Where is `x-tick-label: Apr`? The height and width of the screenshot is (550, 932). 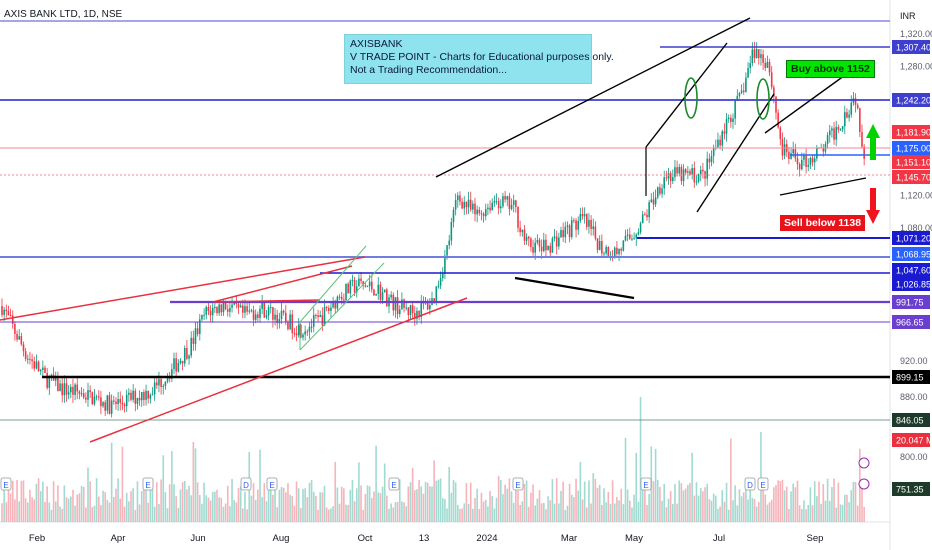
x-tick-label: Apr is located at coordinates (118, 538).